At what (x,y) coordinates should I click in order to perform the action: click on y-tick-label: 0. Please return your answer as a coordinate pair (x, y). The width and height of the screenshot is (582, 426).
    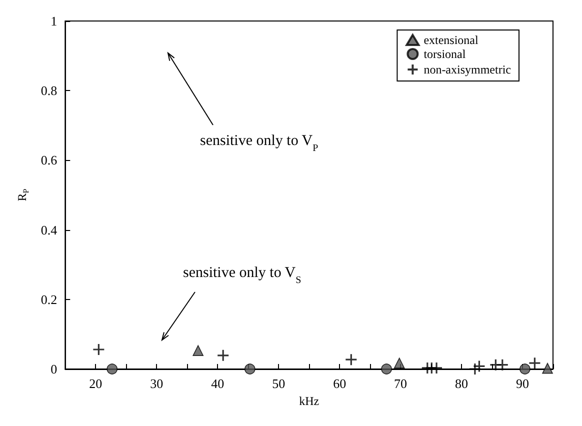
    Looking at the image, I should click on (54, 369).